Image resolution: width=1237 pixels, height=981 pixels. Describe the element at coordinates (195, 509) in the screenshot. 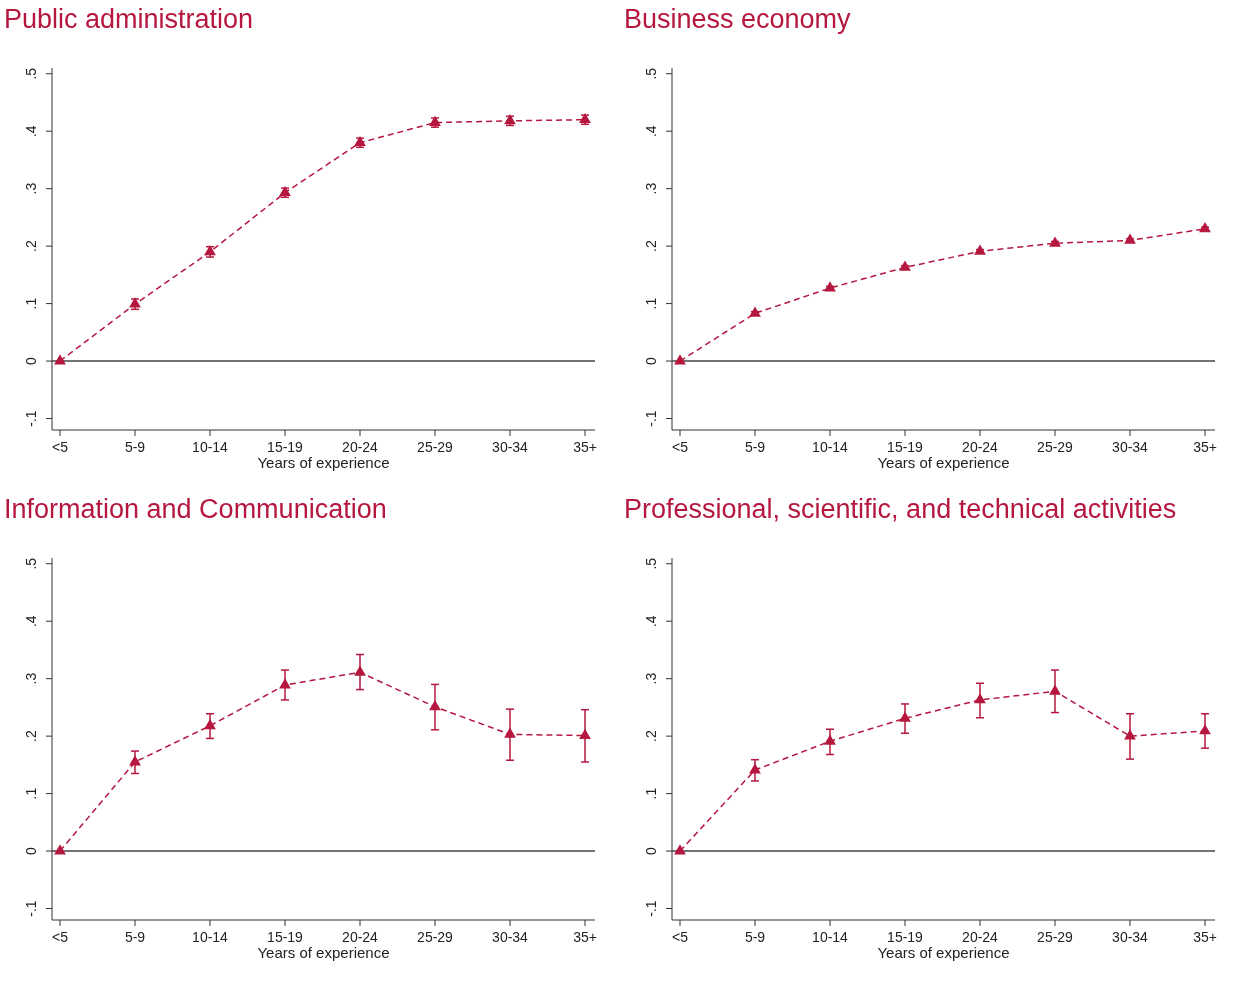

I see `chart-title: Information and Communication` at that location.